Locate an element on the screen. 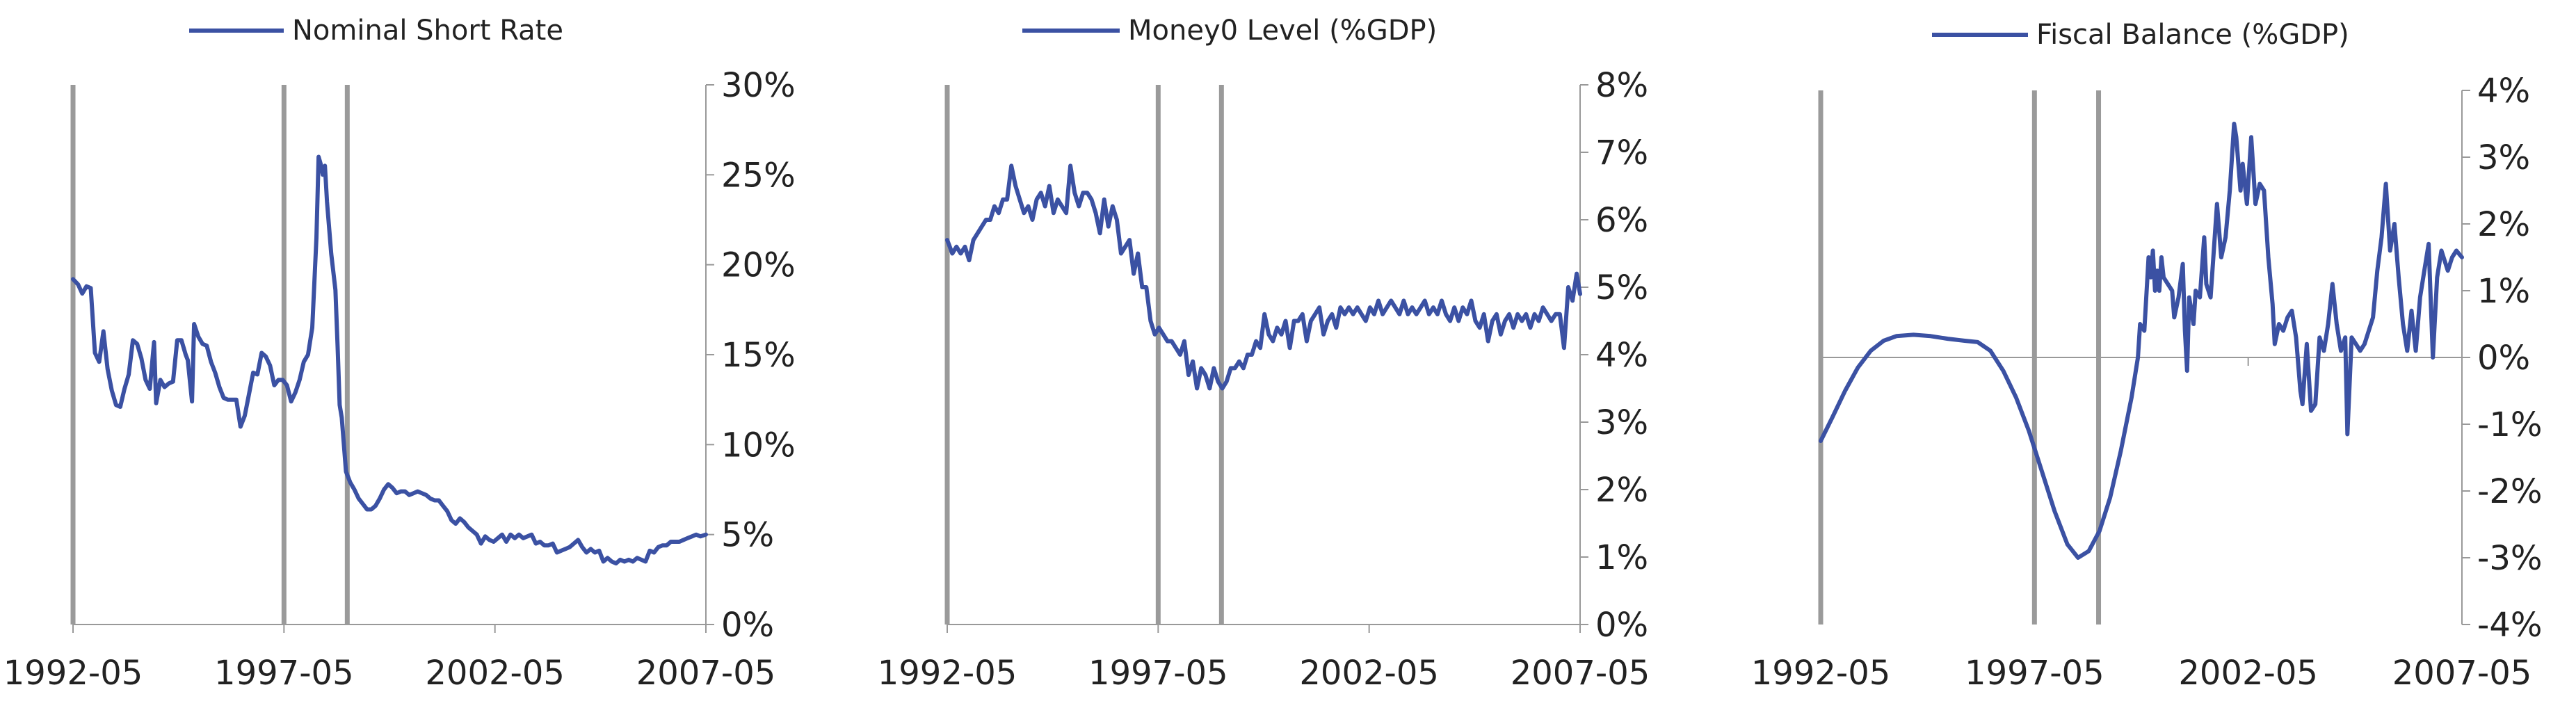  legend-label: Money0 Level (%GDP) is located at coordinates (1282, 31).